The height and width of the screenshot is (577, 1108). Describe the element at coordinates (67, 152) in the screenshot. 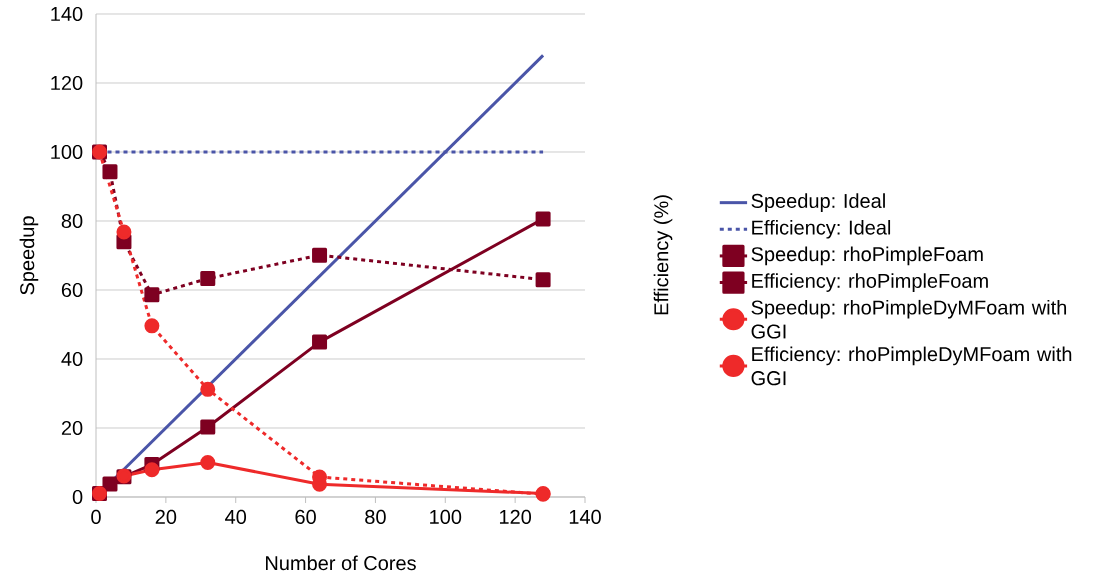

I see `y-tick-label: 100` at that location.